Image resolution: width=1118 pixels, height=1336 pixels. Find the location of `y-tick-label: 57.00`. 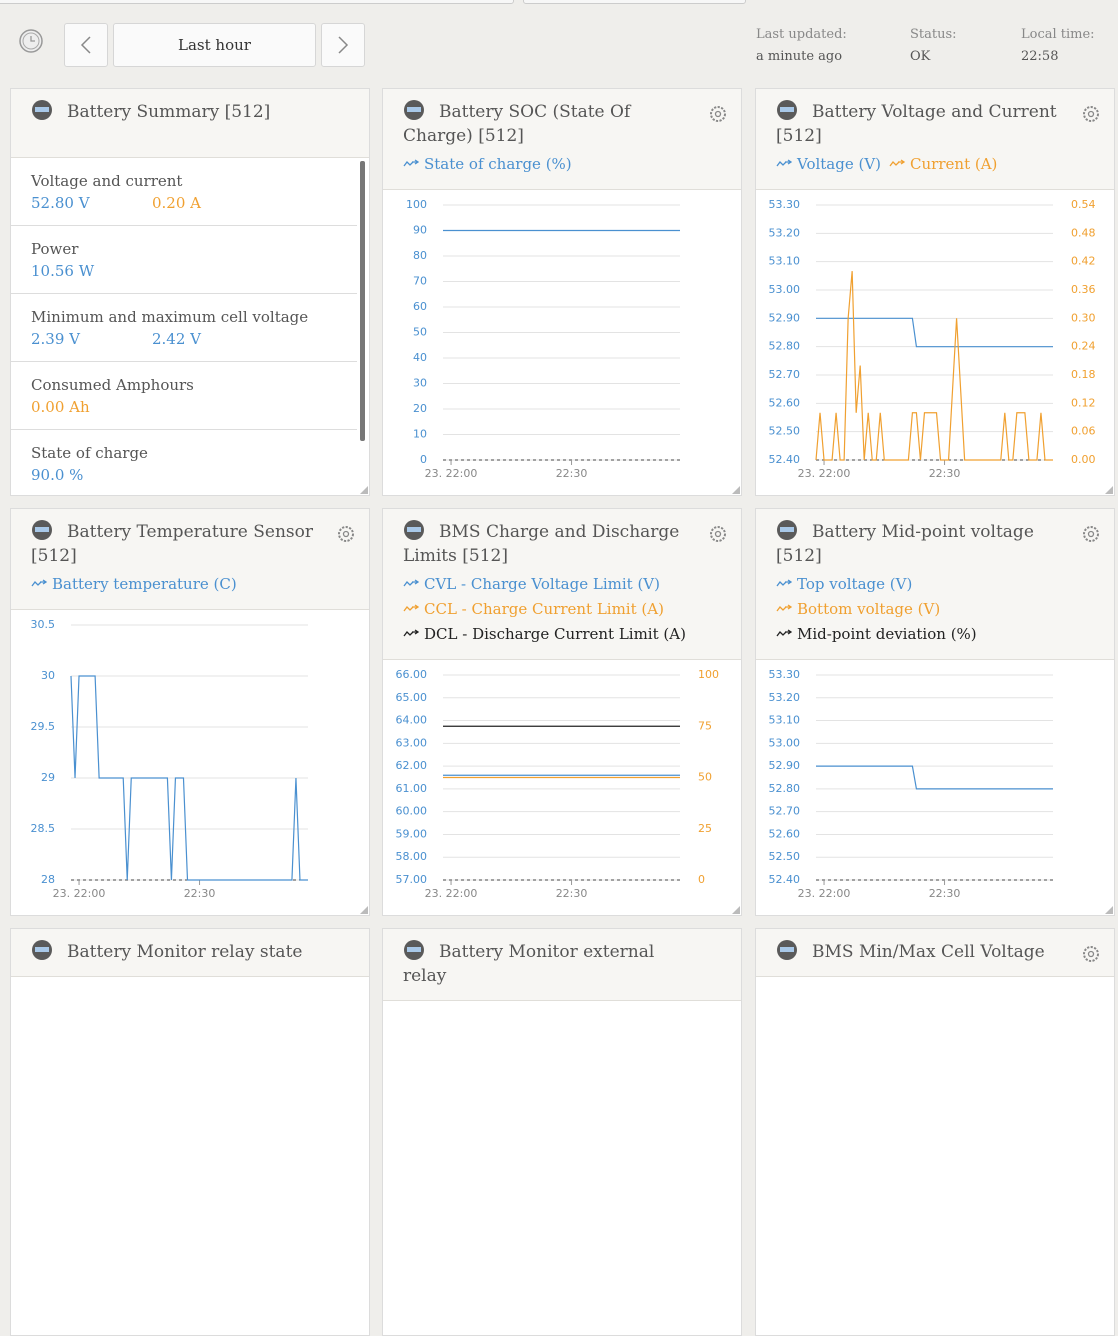

y-tick-label: 57.00 is located at coordinates (412, 879).